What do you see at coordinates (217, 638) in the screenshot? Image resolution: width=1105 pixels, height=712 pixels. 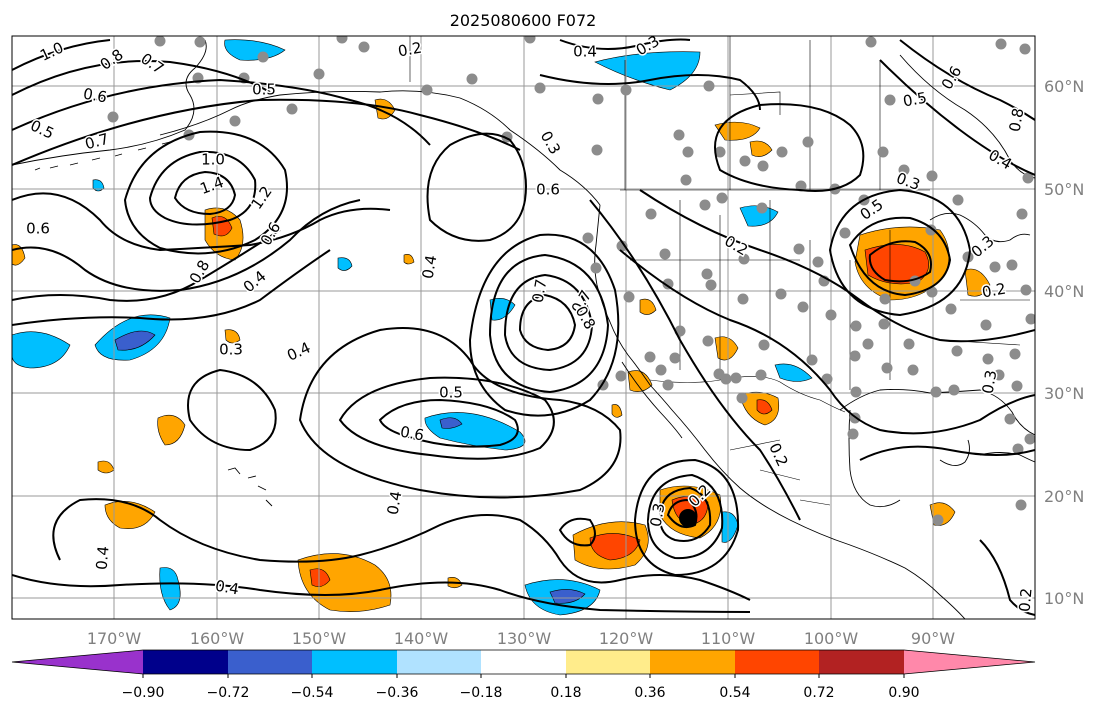 I see `lon-tick-label: 160°W` at bounding box center [217, 638].